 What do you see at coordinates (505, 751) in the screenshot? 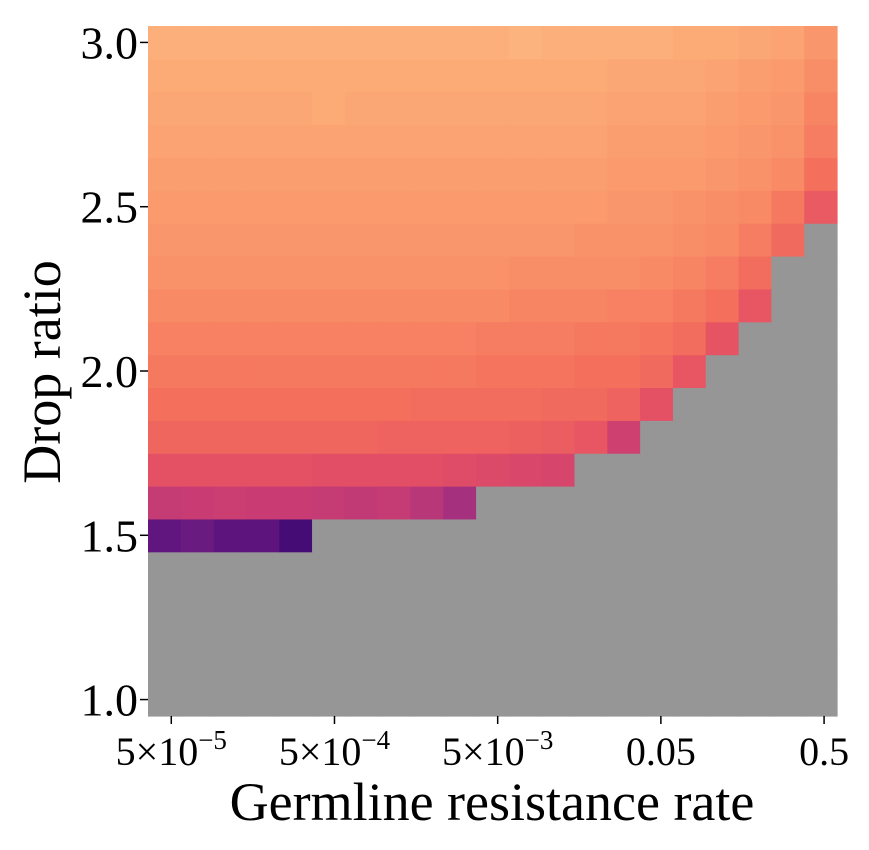
I see `x-tick-base: 10` at bounding box center [505, 751].